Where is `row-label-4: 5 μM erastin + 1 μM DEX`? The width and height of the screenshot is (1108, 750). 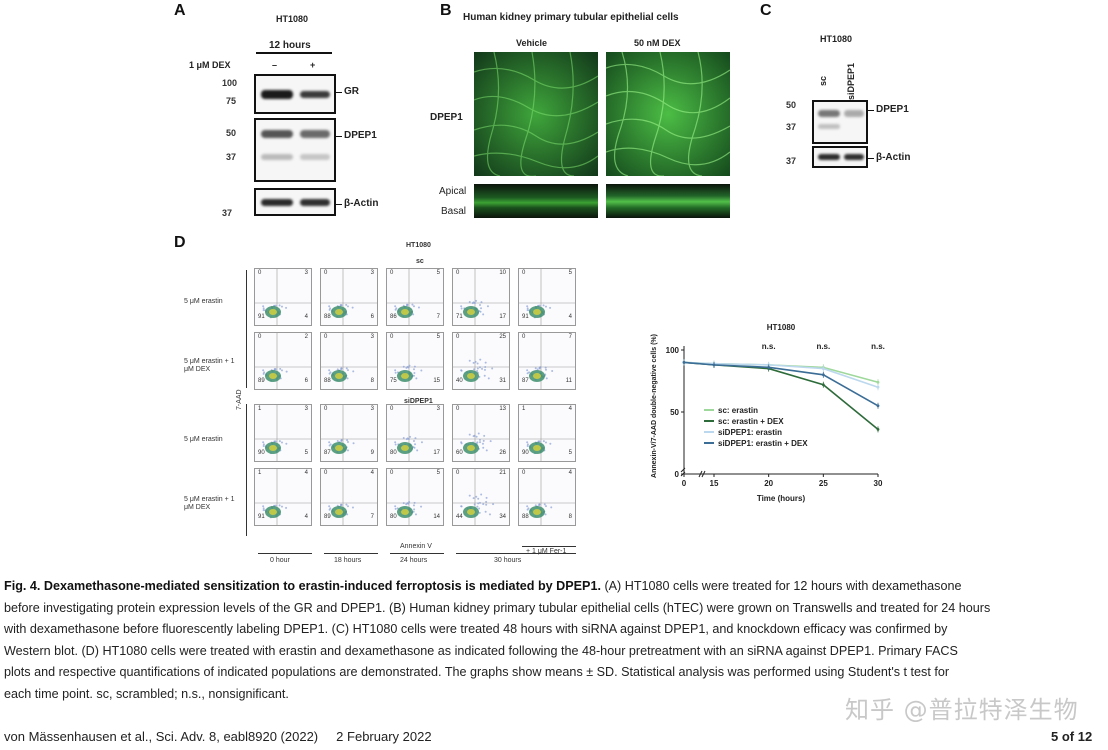
row-label-4: 5 μM erastin + 1 μM DEX is located at coordinates (209, 503).